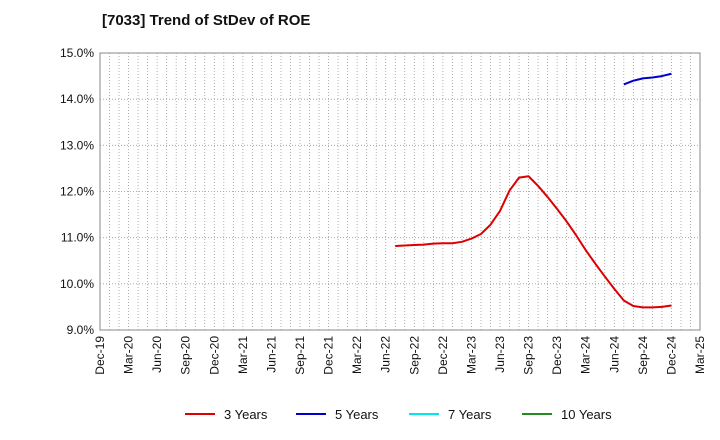 This screenshot has width=720, height=440. I want to click on chart-title: [7033] Trend of StDev of ROE, so click(206, 20).